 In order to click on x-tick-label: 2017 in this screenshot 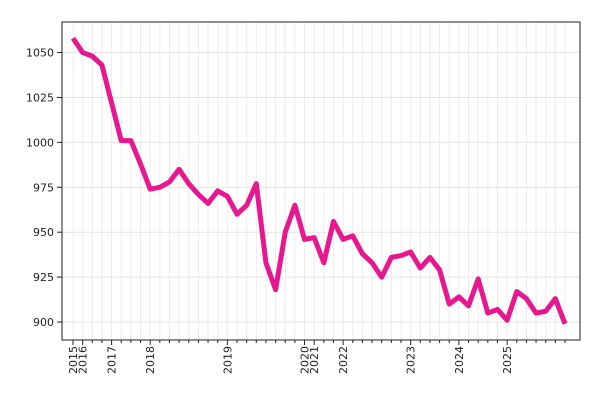, I will do `click(112, 360)`.